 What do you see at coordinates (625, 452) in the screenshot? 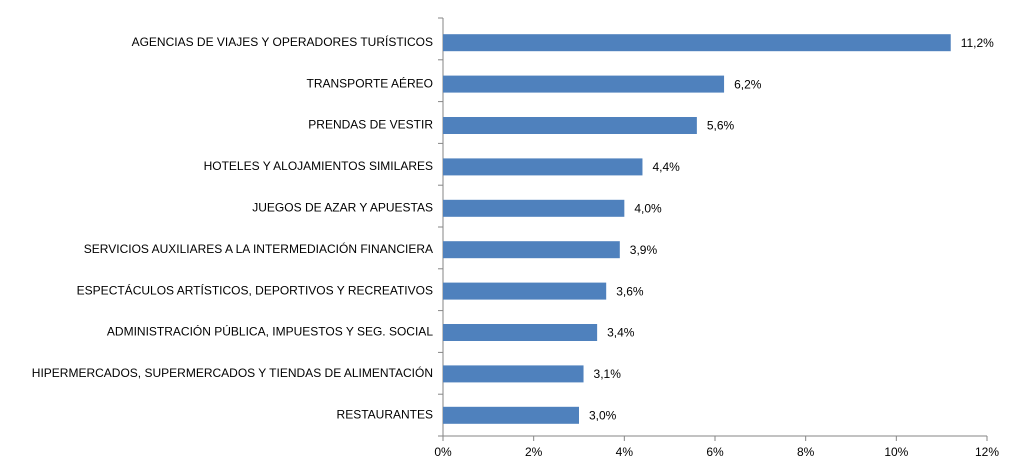
I see `x-tick-label: 4%` at bounding box center [625, 452].